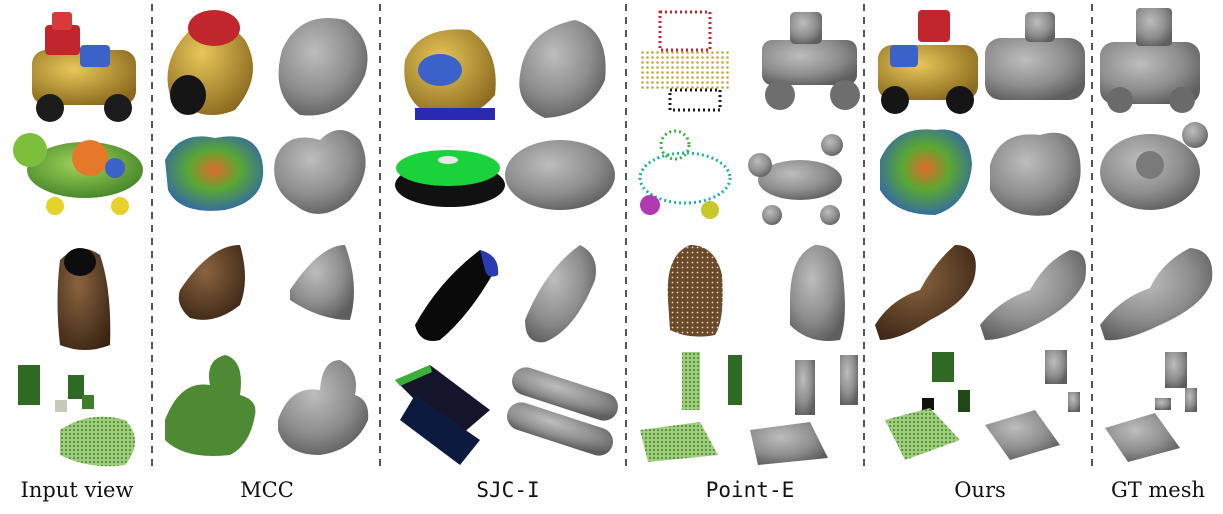  I want to click on sjc-mesh-toy-turtle, so click(560, 175).